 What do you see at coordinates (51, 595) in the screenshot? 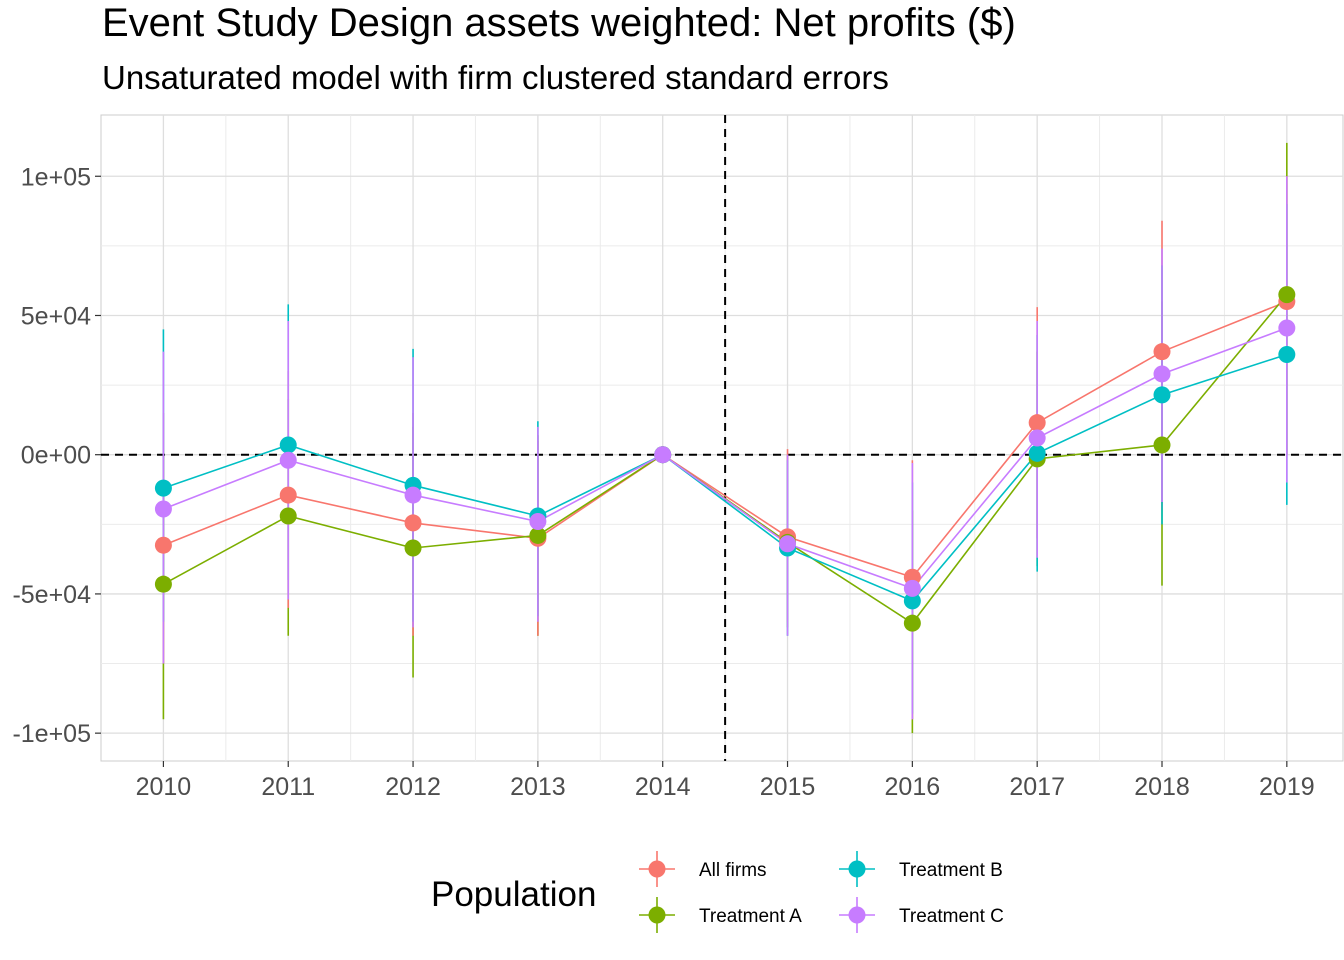
I see `y-tick-label: -5e+04` at bounding box center [51, 595].